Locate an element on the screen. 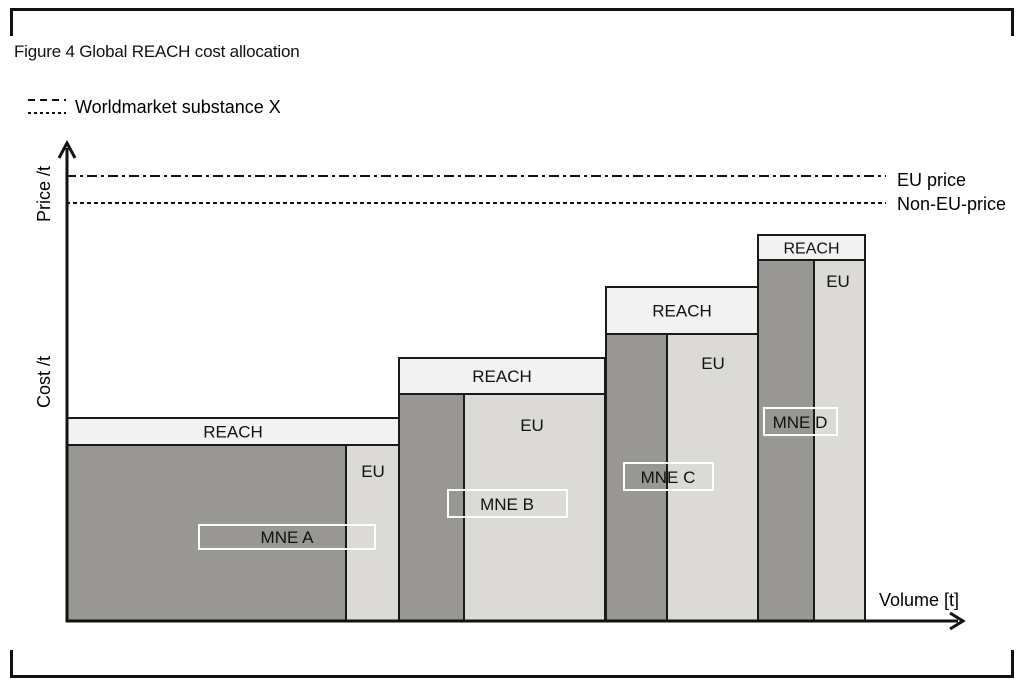 This screenshot has width=1024, height=688. mne-d-eu-label: EU is located at coordinates (838, 281).